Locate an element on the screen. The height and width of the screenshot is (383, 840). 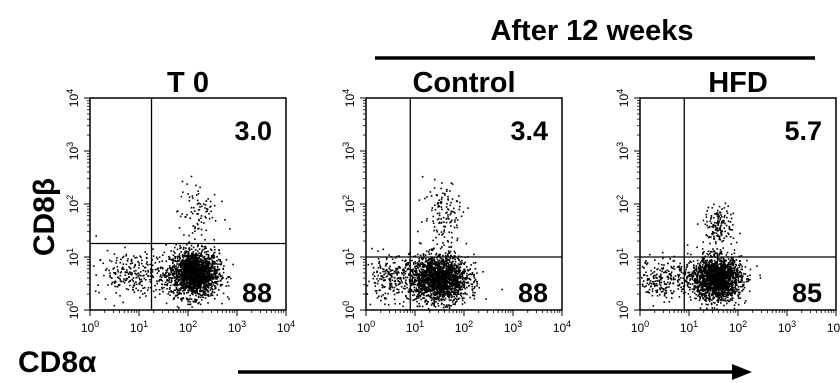
axis-ticks is located at coordinates (185, 206).